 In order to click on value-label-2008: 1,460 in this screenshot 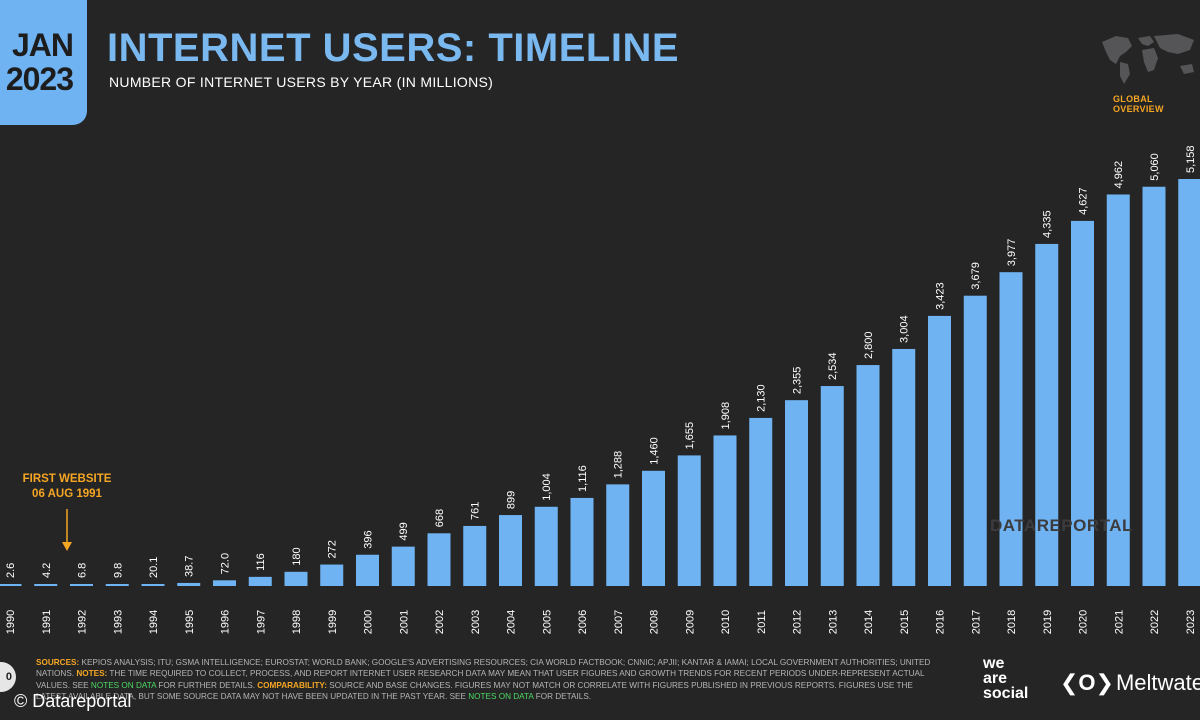, I will do `click(655, 451)`.